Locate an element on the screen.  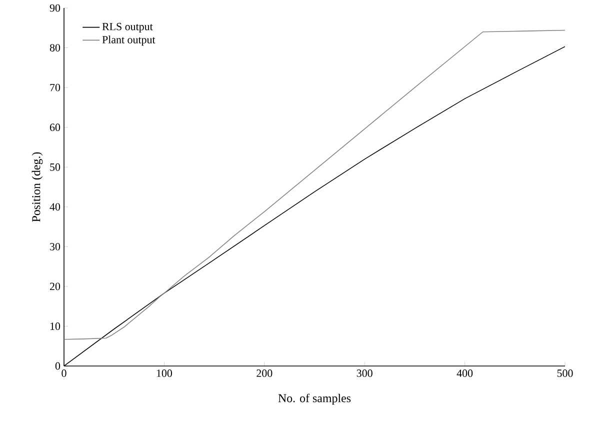
legend-label: Plant output is located at coordinates (129, 41).